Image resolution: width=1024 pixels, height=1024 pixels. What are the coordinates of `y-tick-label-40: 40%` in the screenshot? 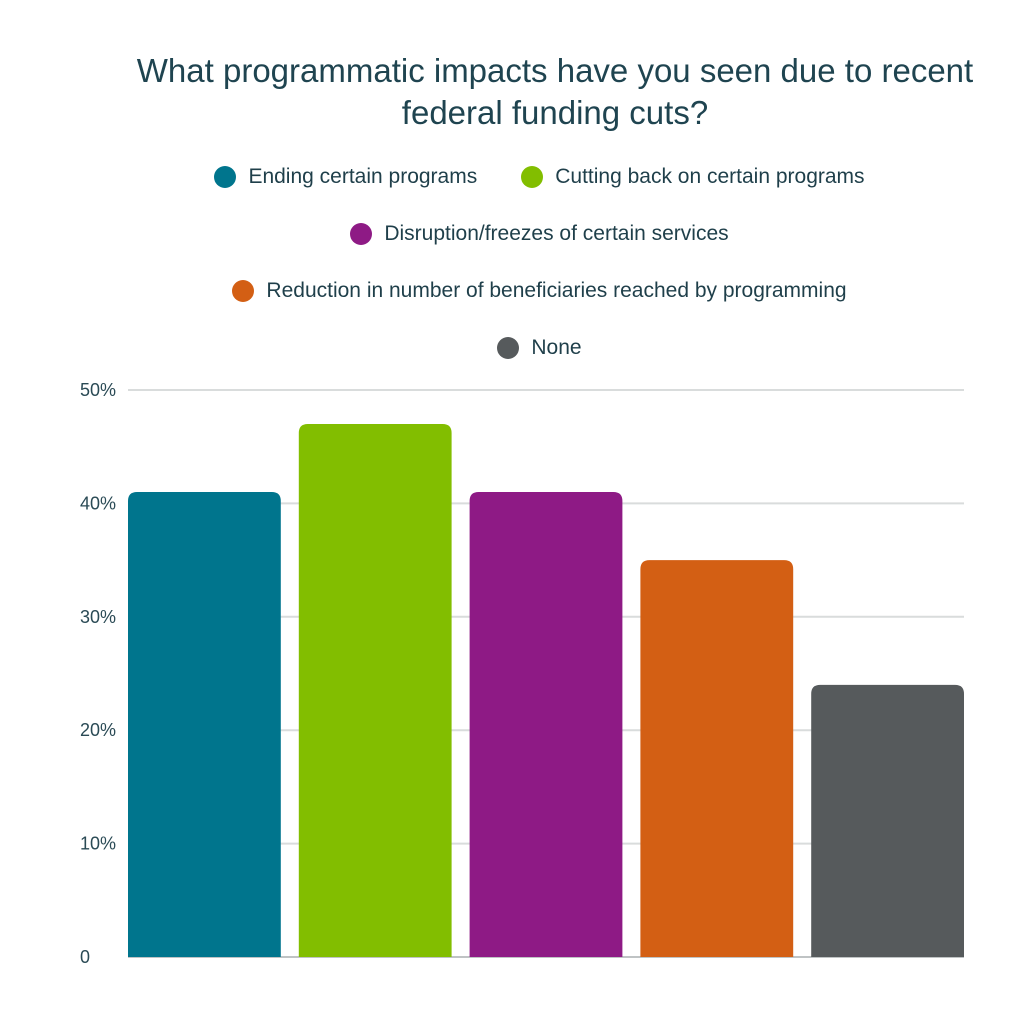 It's located at (98, 503).